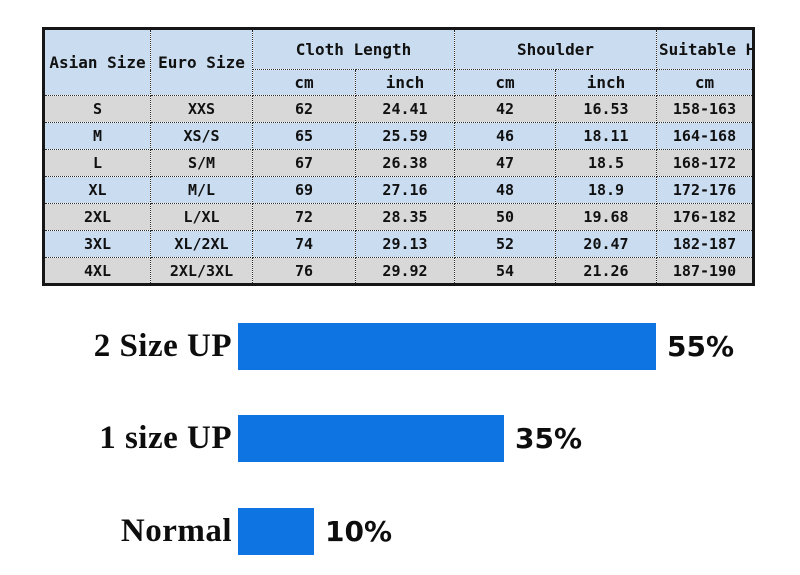 This screenshot has height=575, width=800. I want to click on table-cell: S, so click(97, 109).